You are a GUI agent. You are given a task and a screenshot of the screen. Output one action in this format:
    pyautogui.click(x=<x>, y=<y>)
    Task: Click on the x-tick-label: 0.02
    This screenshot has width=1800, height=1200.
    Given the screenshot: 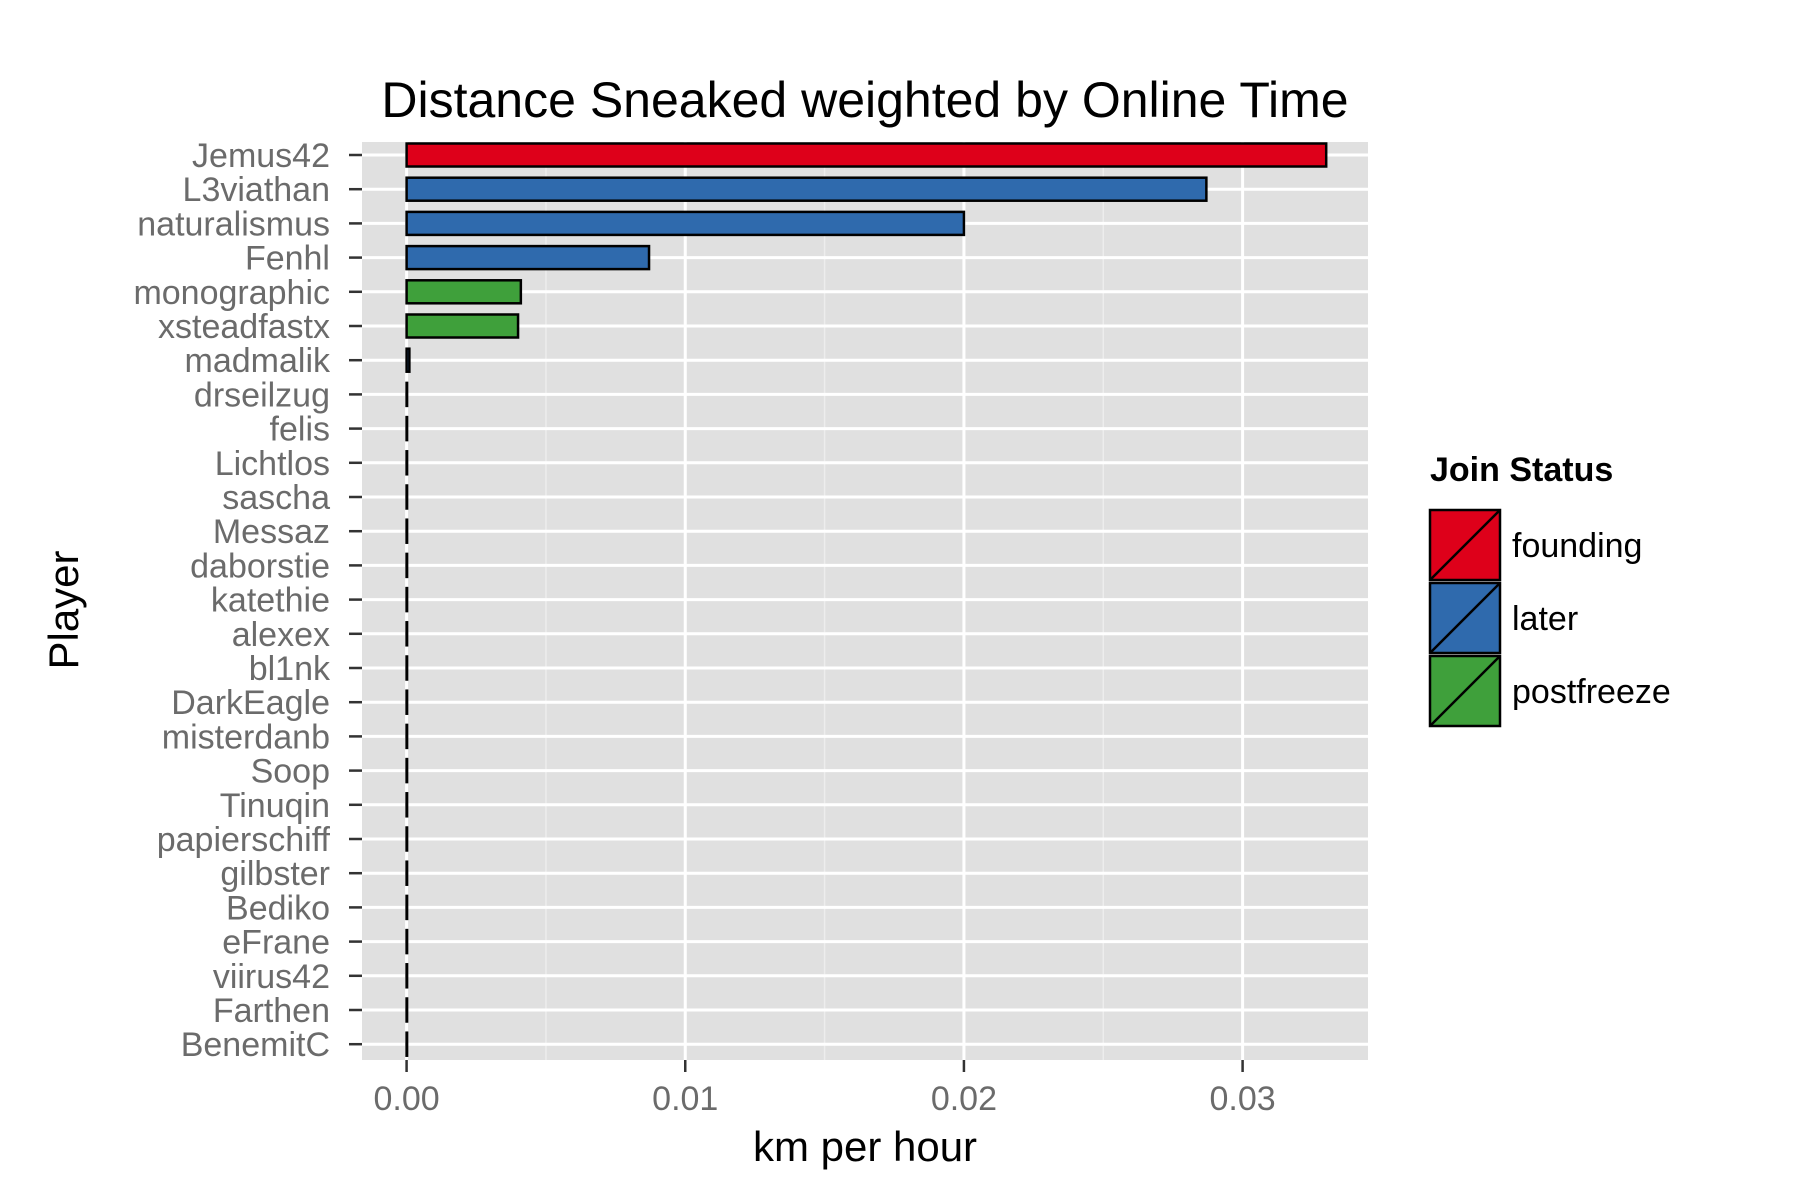 What is the action you would take?
    pyautogui.click(x=964, y=1099)
    